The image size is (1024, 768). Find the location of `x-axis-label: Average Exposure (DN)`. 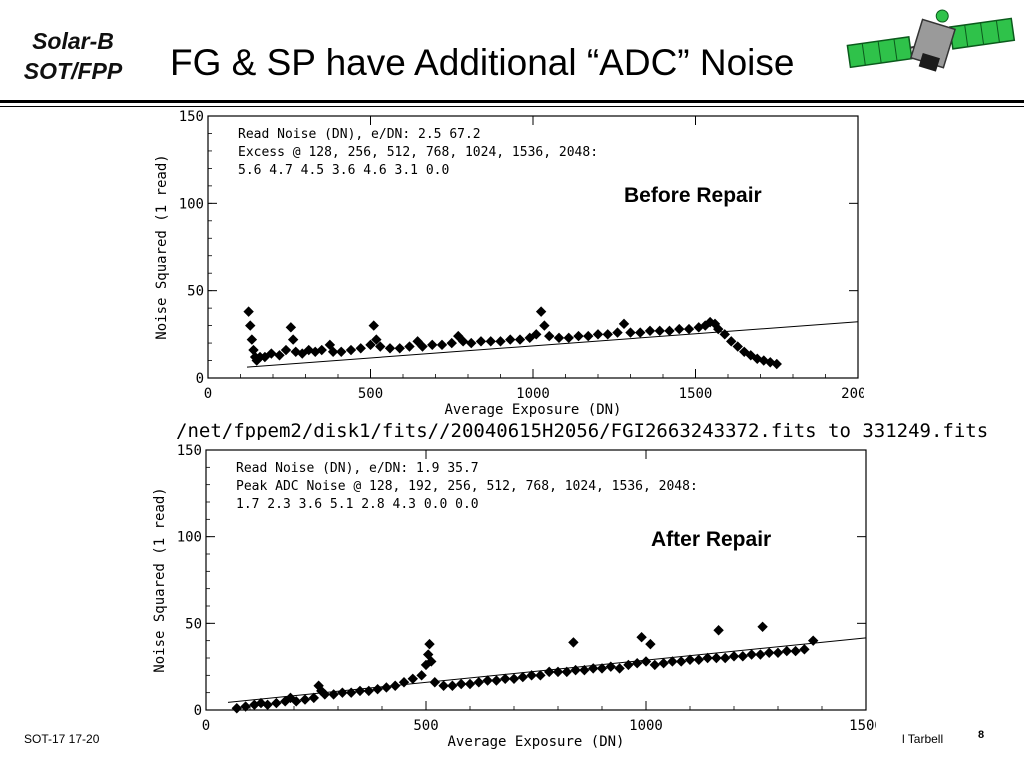

x-axis-label: Average Exposure (DN) is located at coordinates (532, 410).